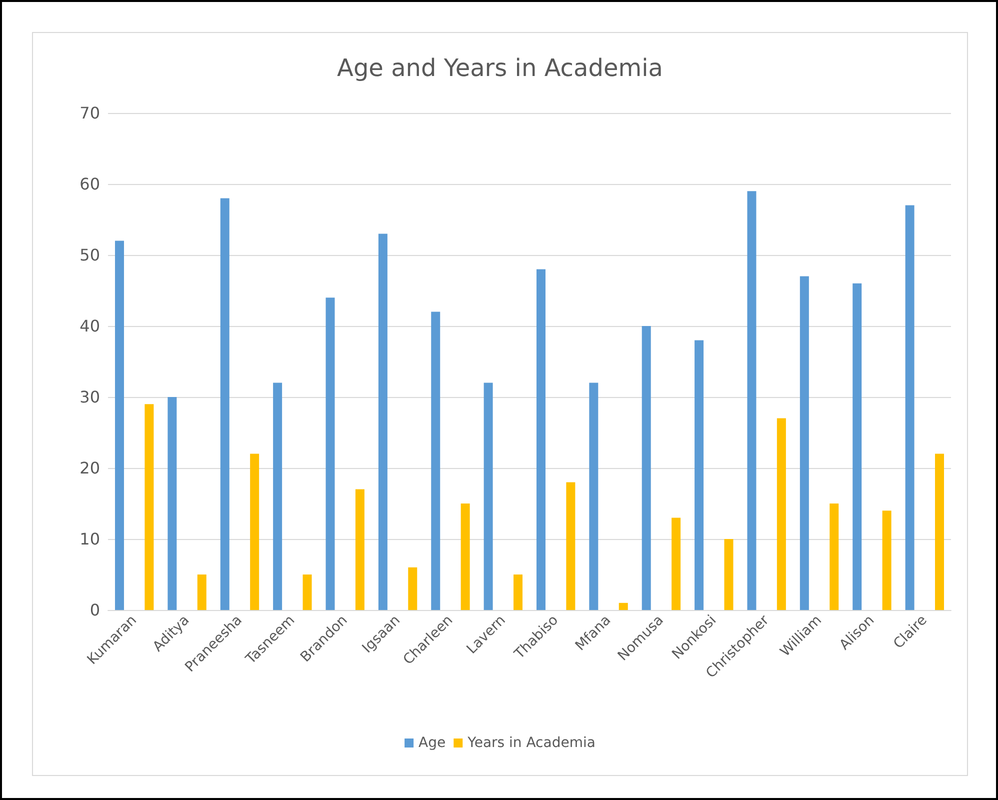 This screenshot has width=998, height=800. I want to click on y-tick-label: 10, so click(90, 539).